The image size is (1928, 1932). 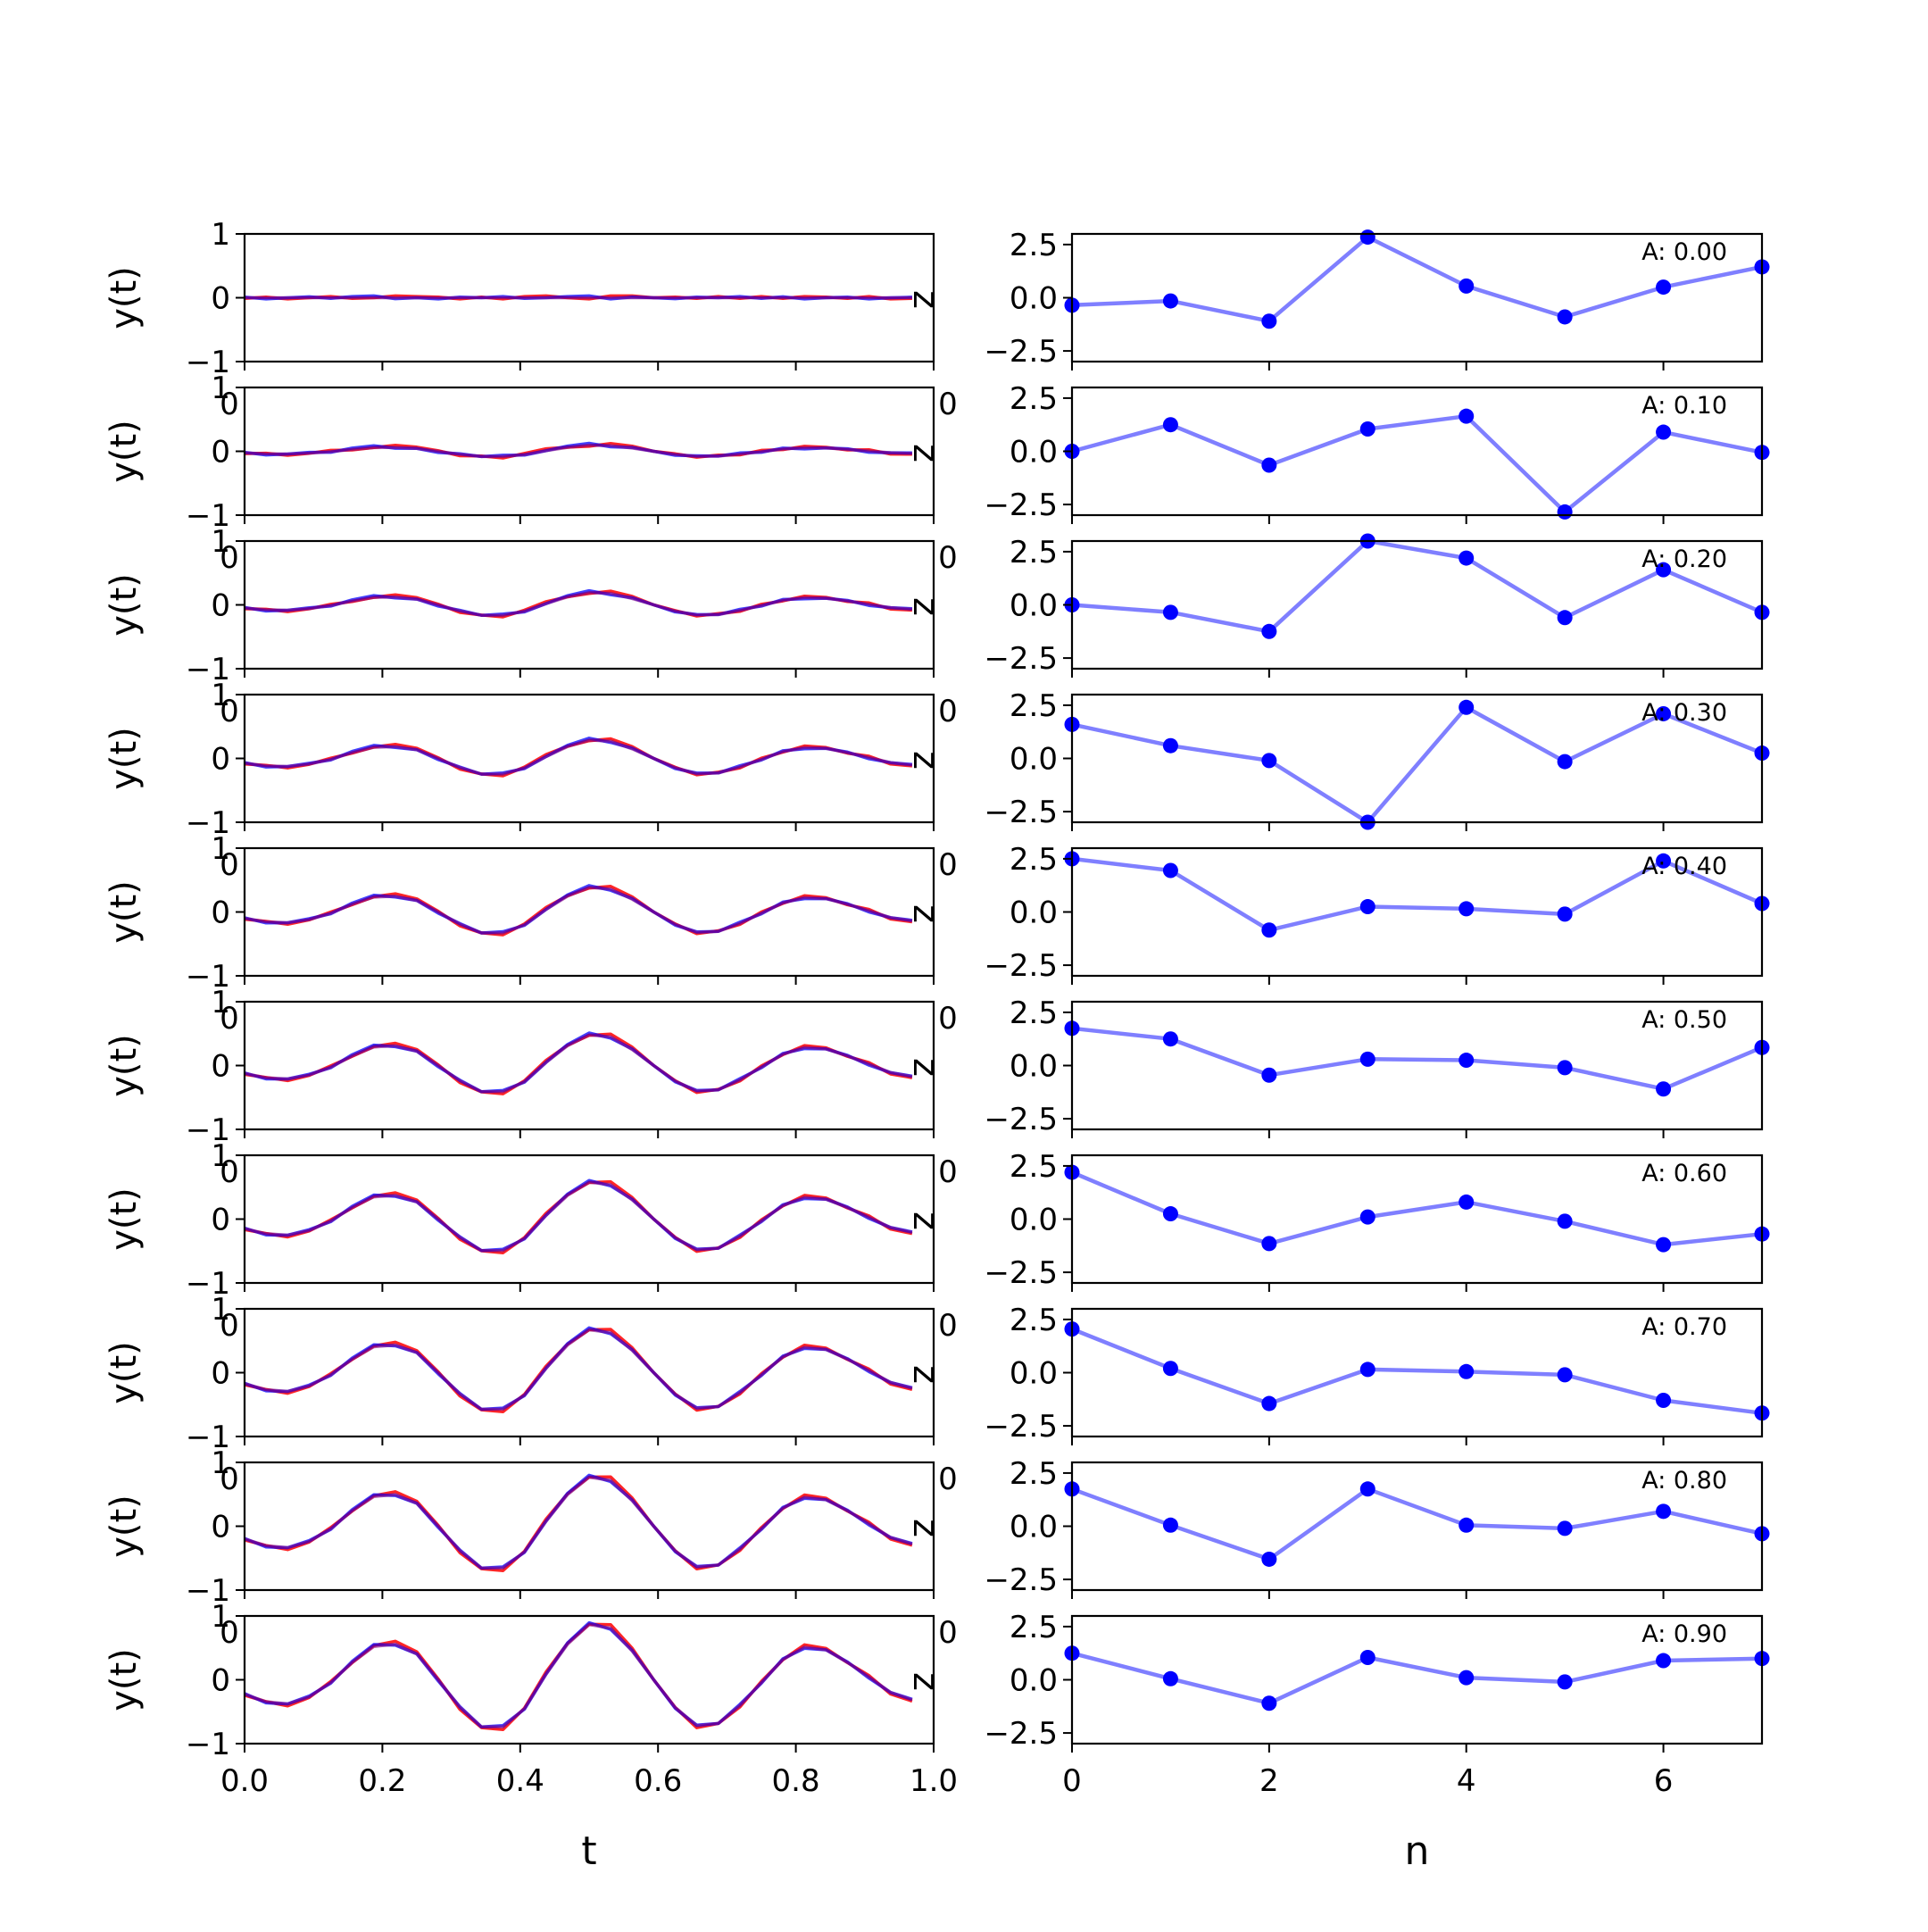 I want to click on panel-annotation: A: 0.20, so click(x=1684, y=559).